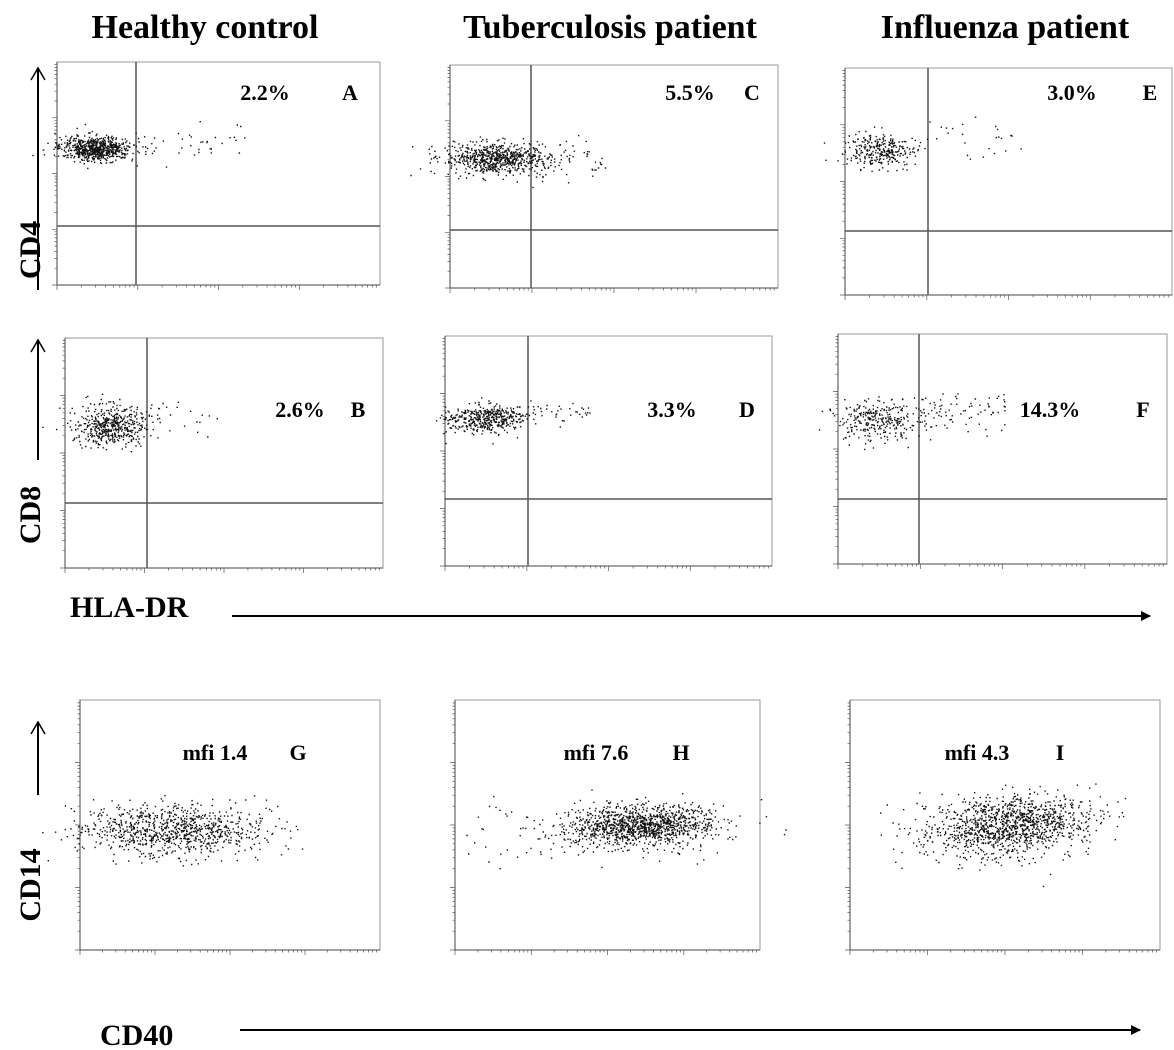 This screenshot has height=1050, width=1174. Describe the element at coordinates (215, 752) in the screenshot. I see `panel-stat: mfi 1.4` at that location.